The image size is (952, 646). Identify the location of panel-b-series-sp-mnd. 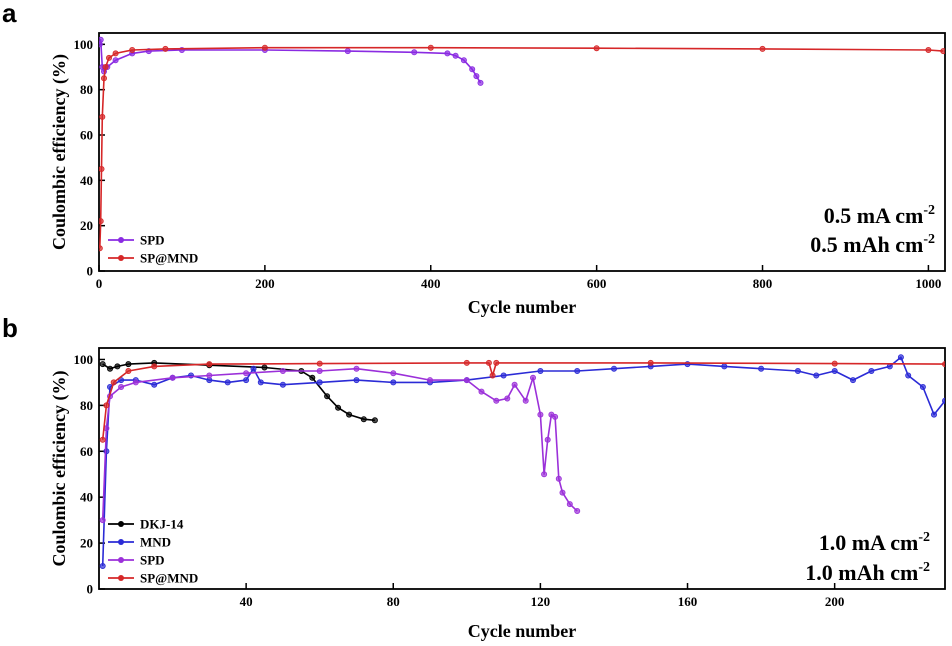
(522, 401).